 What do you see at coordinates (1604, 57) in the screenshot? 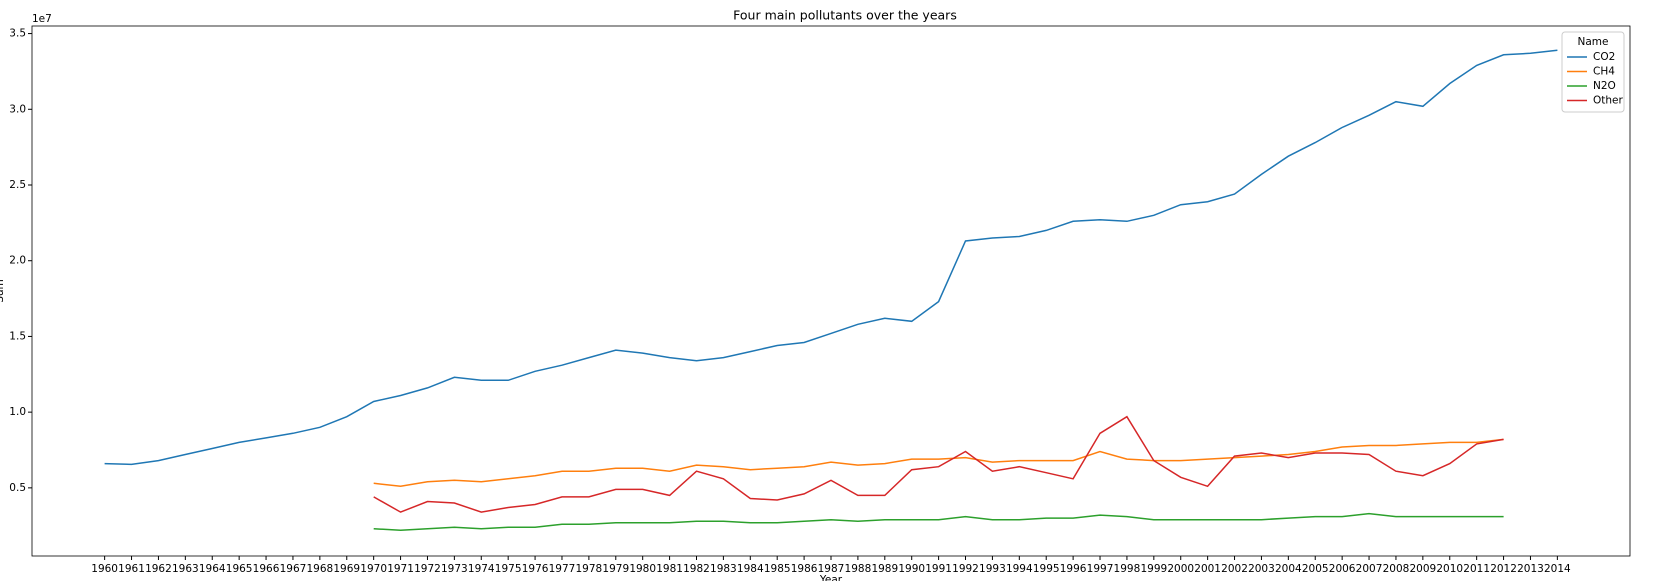
I see `legend-label: CO2` at bounding box center [1604, 57].